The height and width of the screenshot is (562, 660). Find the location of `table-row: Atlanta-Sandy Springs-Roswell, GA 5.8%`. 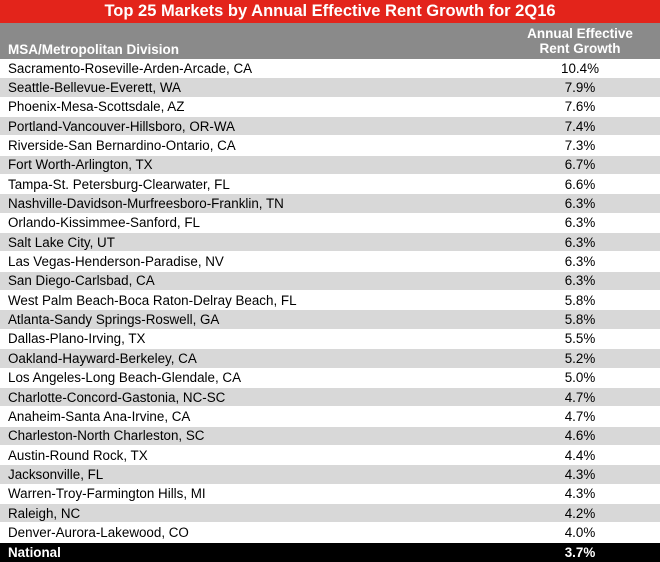

table-row: Atlanta-Sandy Springs-Roswell, GA 5.8% is located at coordinates (330, 319).